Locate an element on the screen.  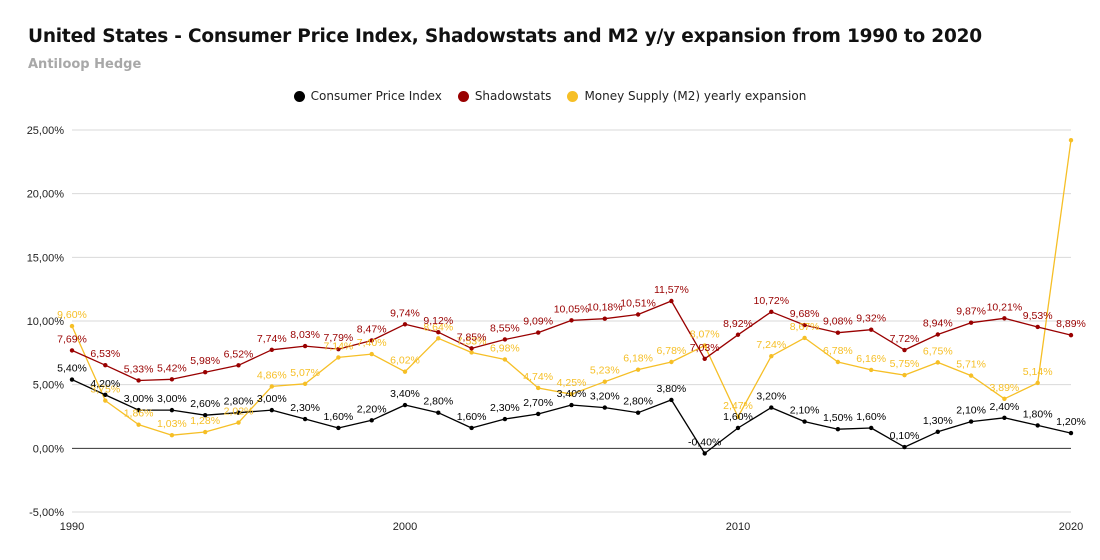
data-label-m2: 1,03% is located at coordinates (172, 424).